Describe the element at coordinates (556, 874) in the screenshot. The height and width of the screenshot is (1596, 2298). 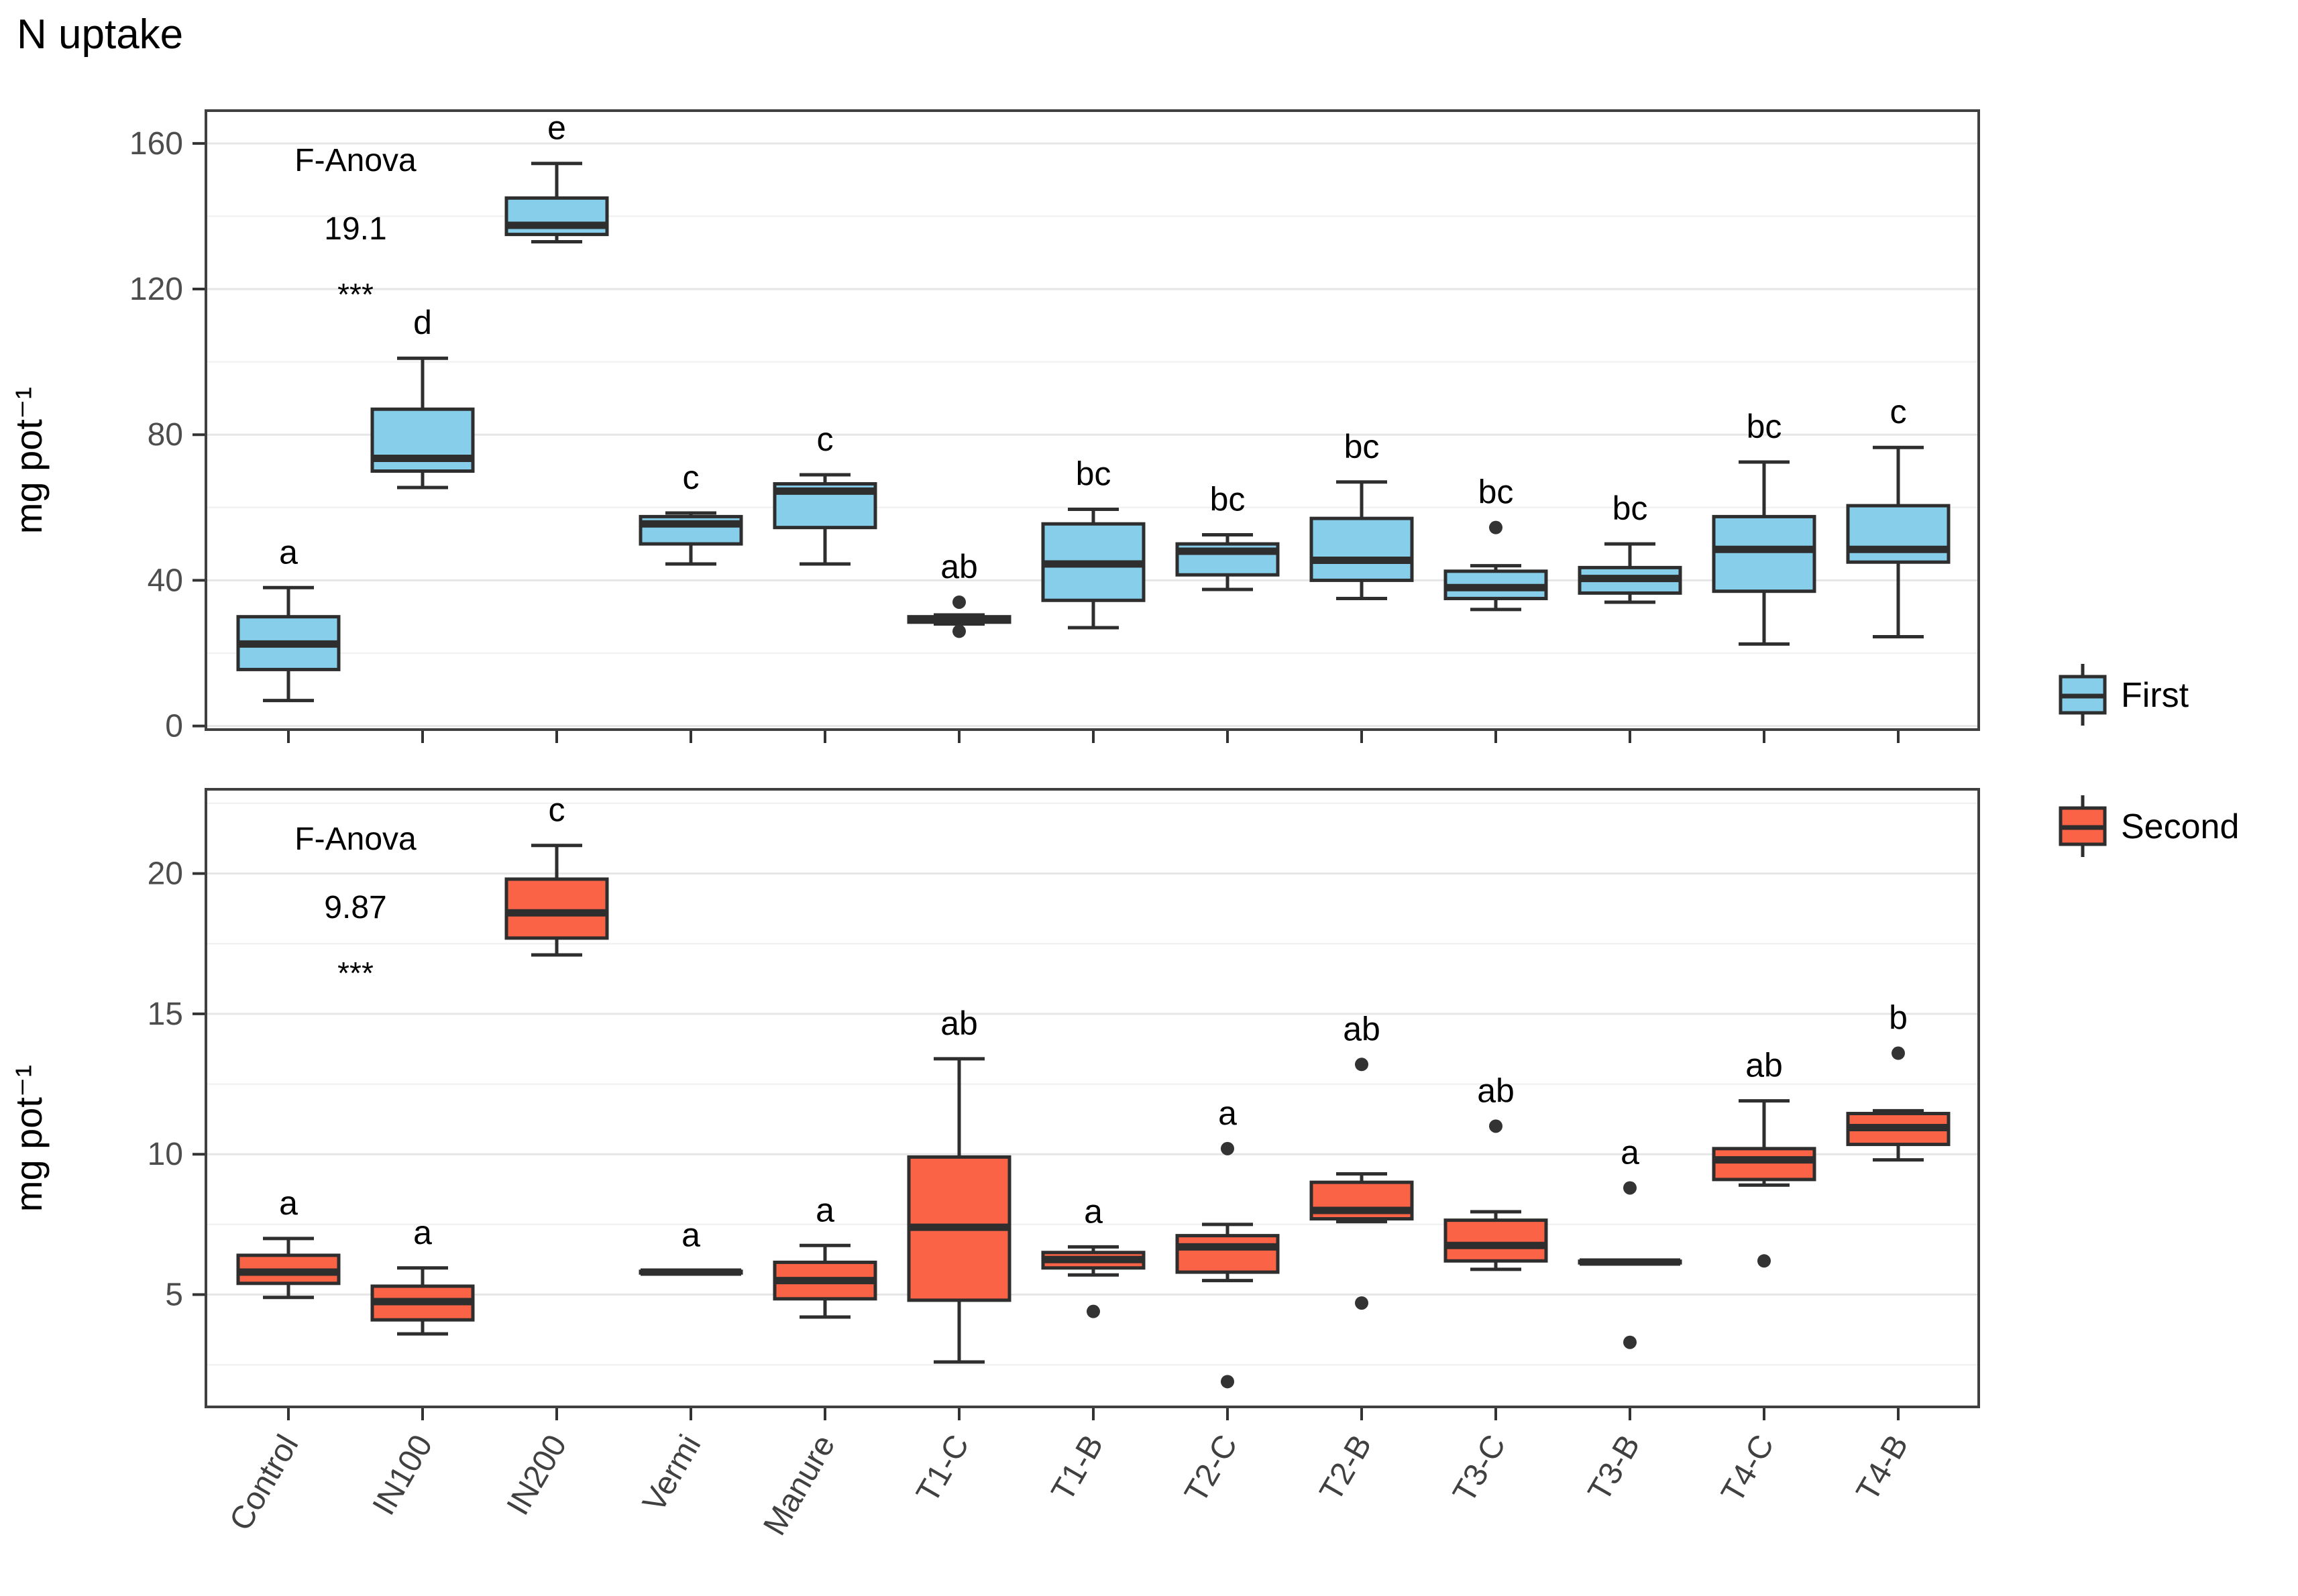
I see `box-group-IN200: c` at that location.